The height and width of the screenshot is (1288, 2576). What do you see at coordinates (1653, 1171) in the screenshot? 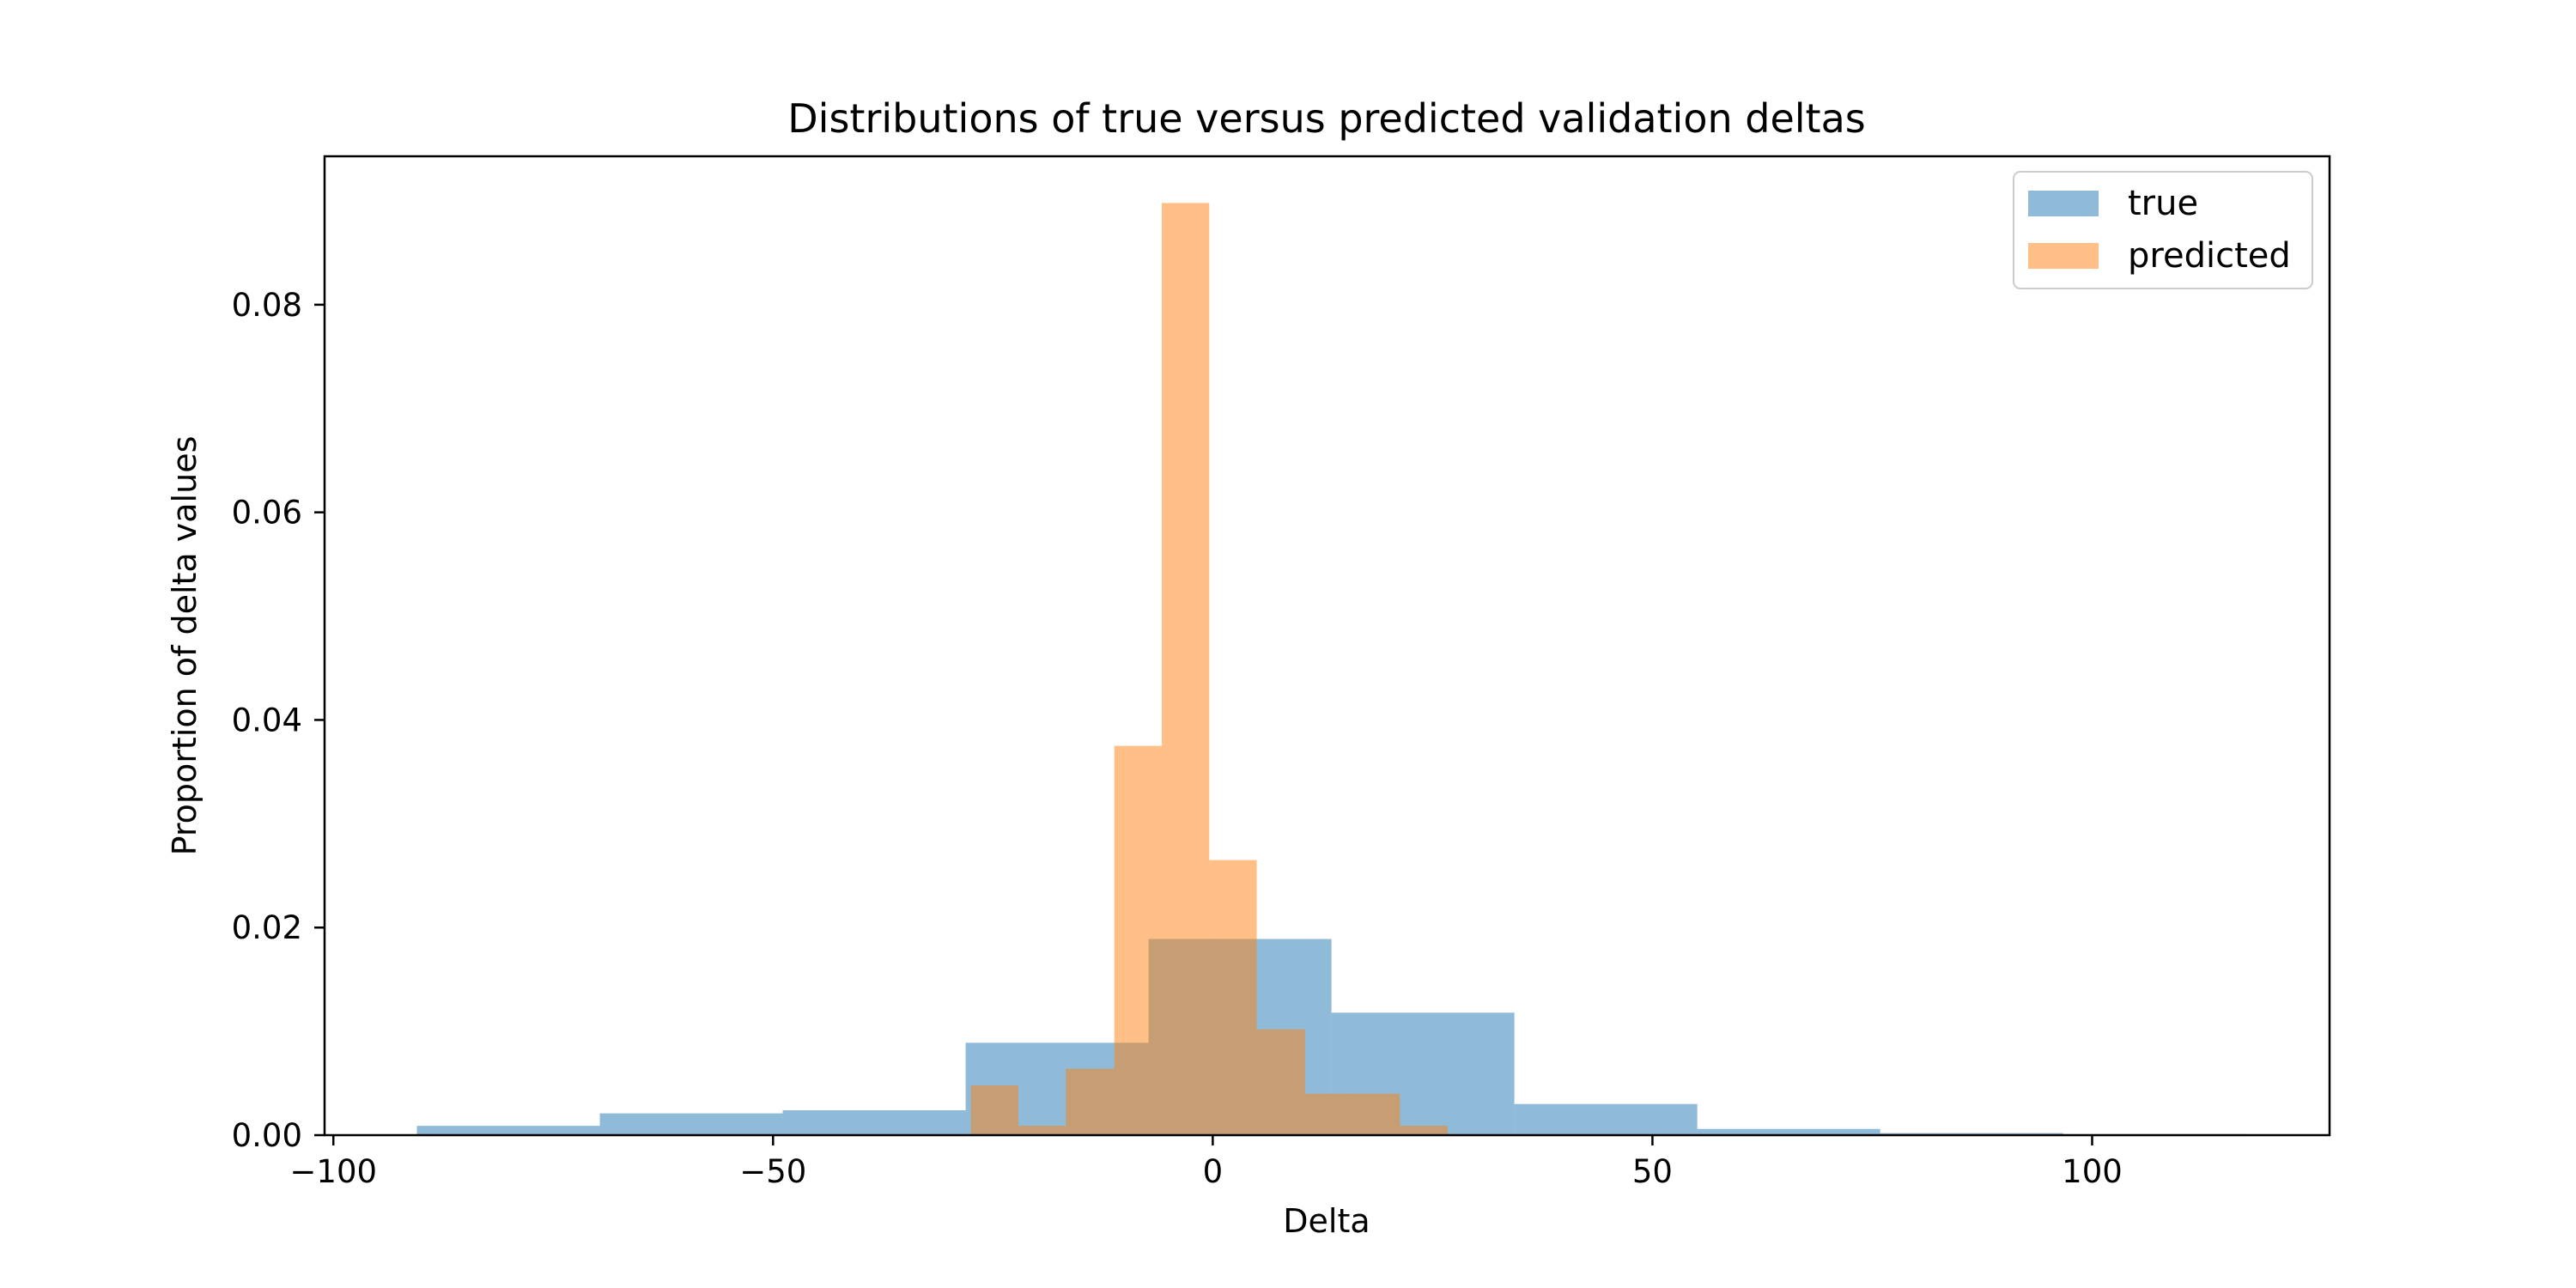
I see `x-tick-label: 50` at bounding box center [1653, 1171].